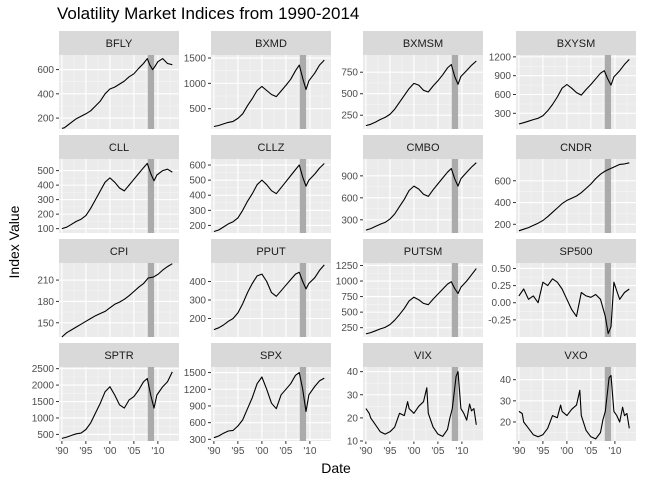 This screenshot has height=485, width=672. Describe the element at coordinates (45, 281) in the screenshot. I see `y-tick-label: 210` at that location.